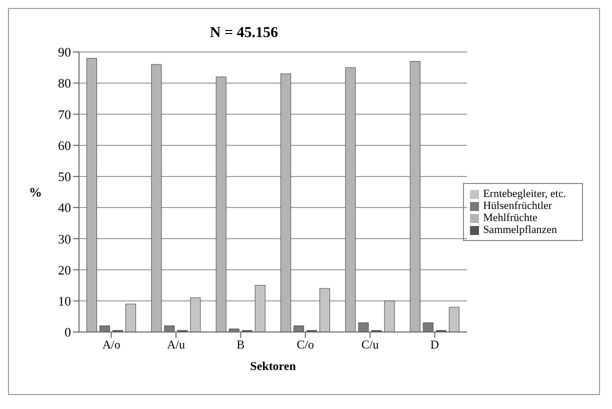  What do you see at coordinates (524, 194) in the screenshot?
I see `legend-label: Erntebegleiter, etc.` at bounding box center [524, 194].